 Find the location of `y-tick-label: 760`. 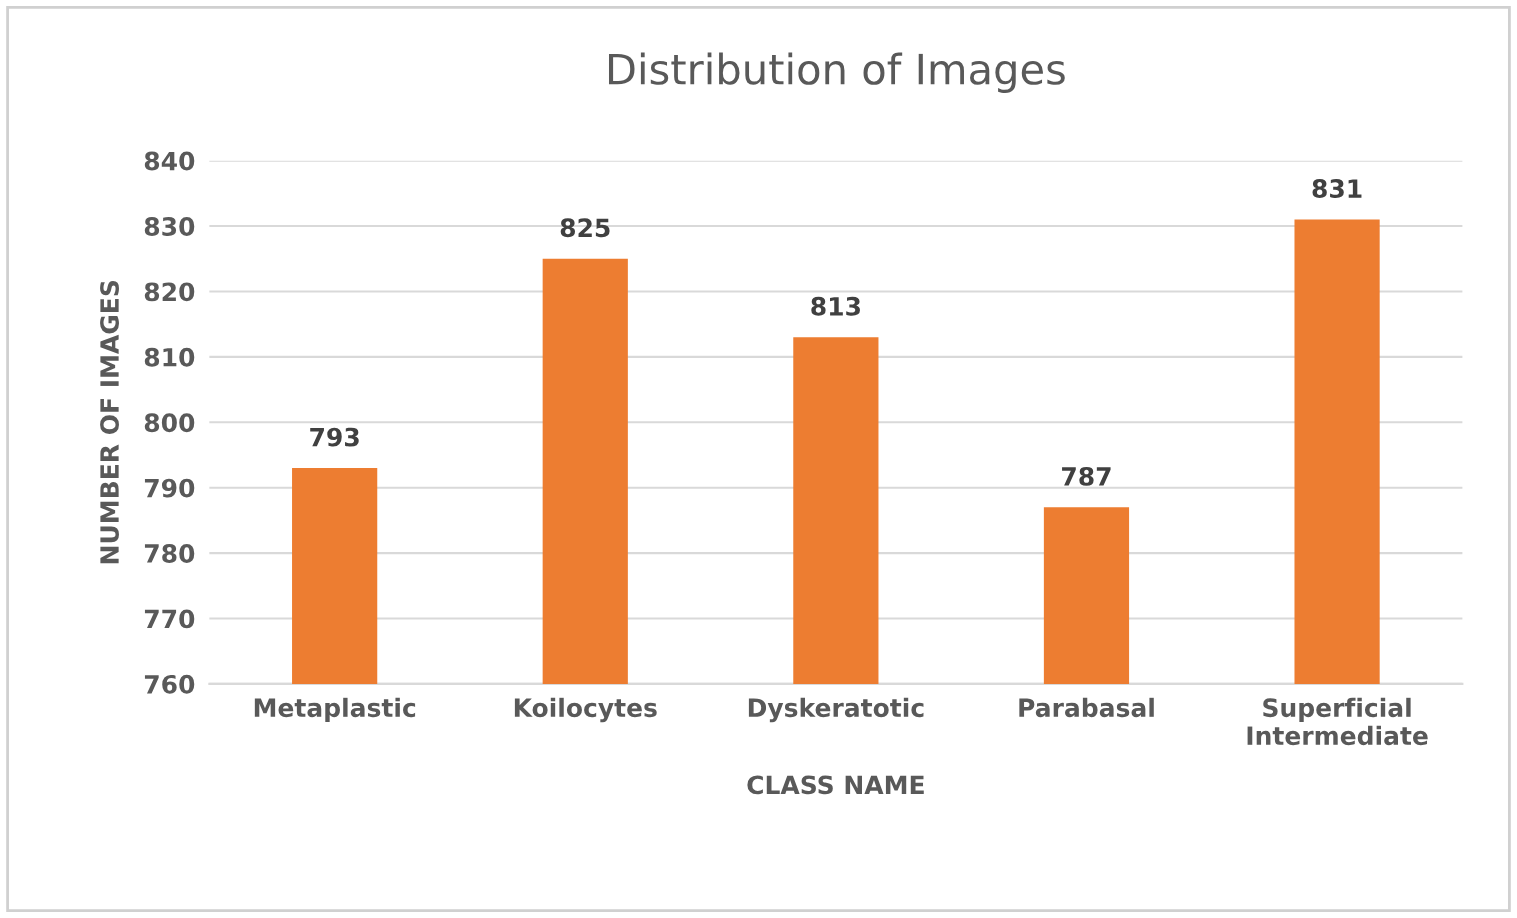

y-tick-label: 760 is located at coordinates (169, 684).